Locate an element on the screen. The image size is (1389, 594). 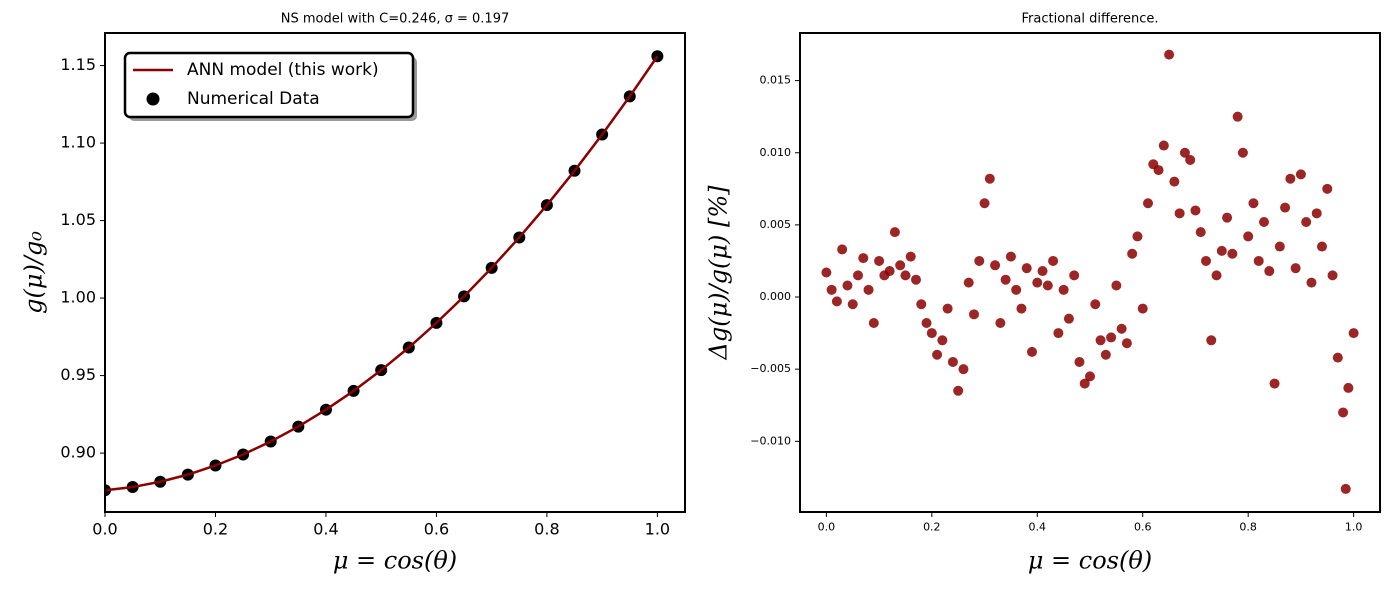
y-tick-label: 0.000 is located at coordinates (776, 296).